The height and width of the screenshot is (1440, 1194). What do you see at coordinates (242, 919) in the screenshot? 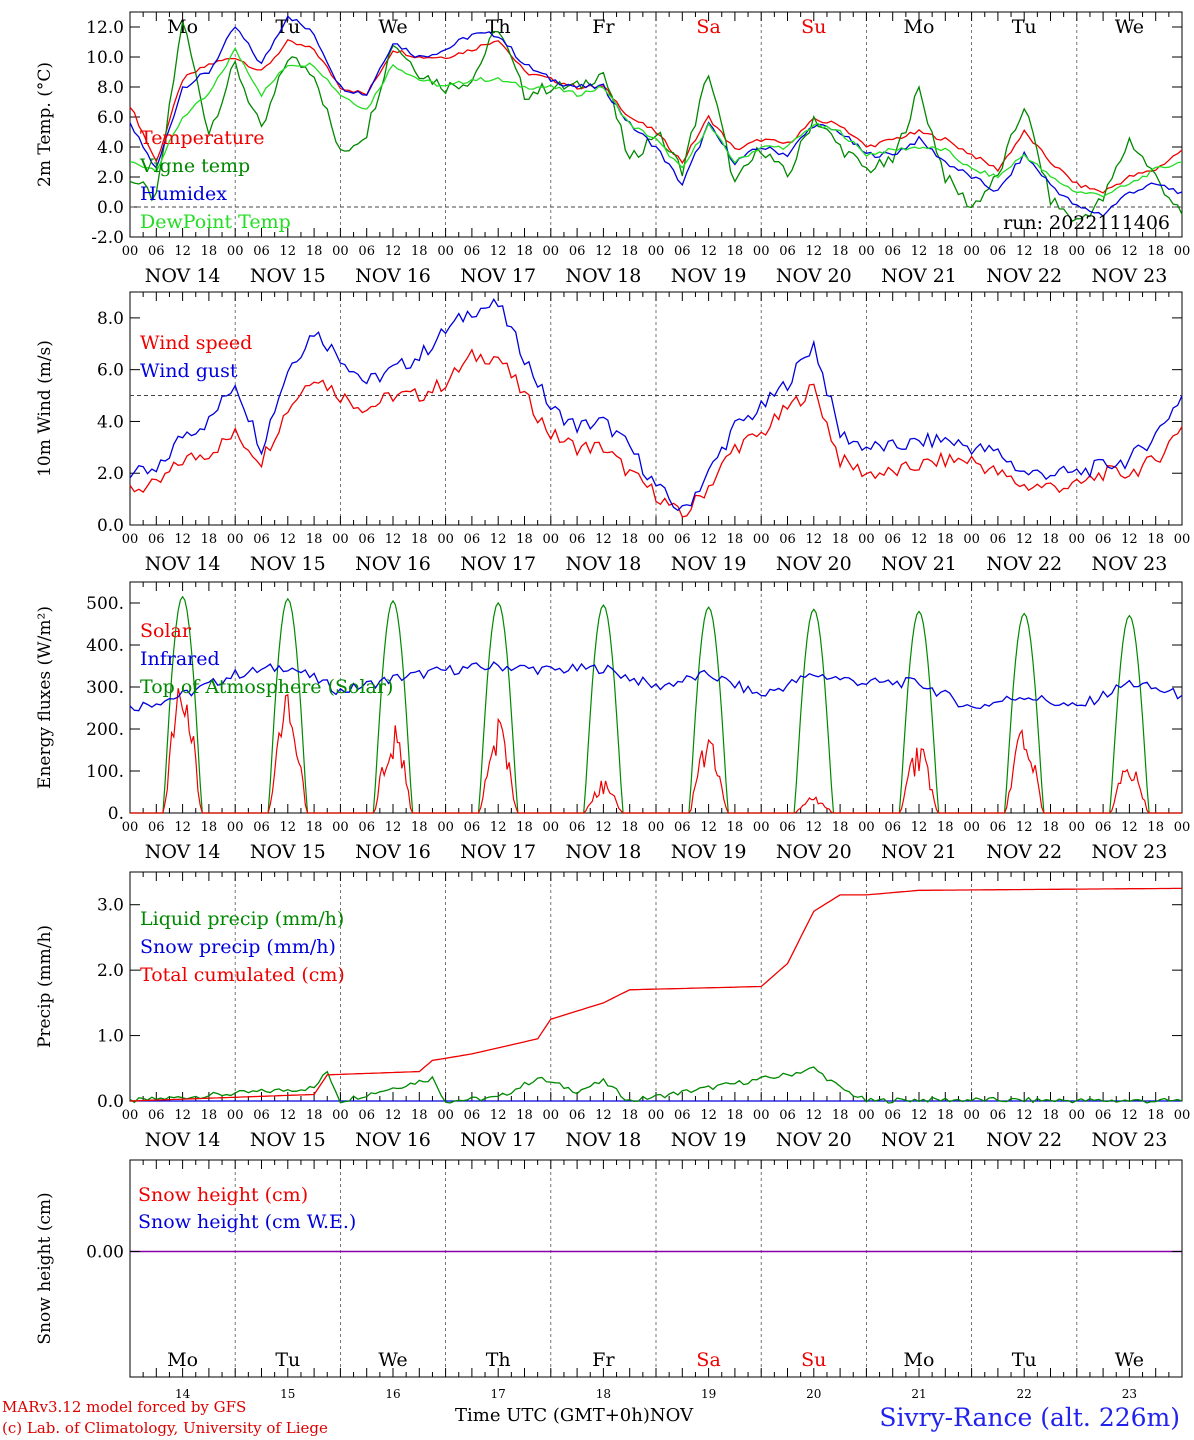
I see `legend-entry: Liquid precip (mm/h)` at bounding box center [242, 919].